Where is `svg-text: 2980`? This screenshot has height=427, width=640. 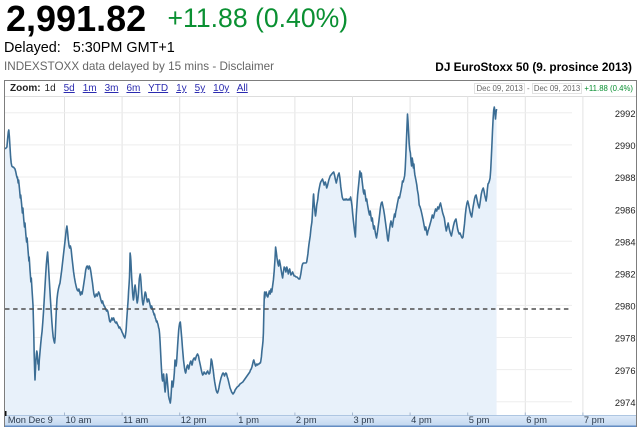 svg-text: 2980 is located at coordinates (625, 307).